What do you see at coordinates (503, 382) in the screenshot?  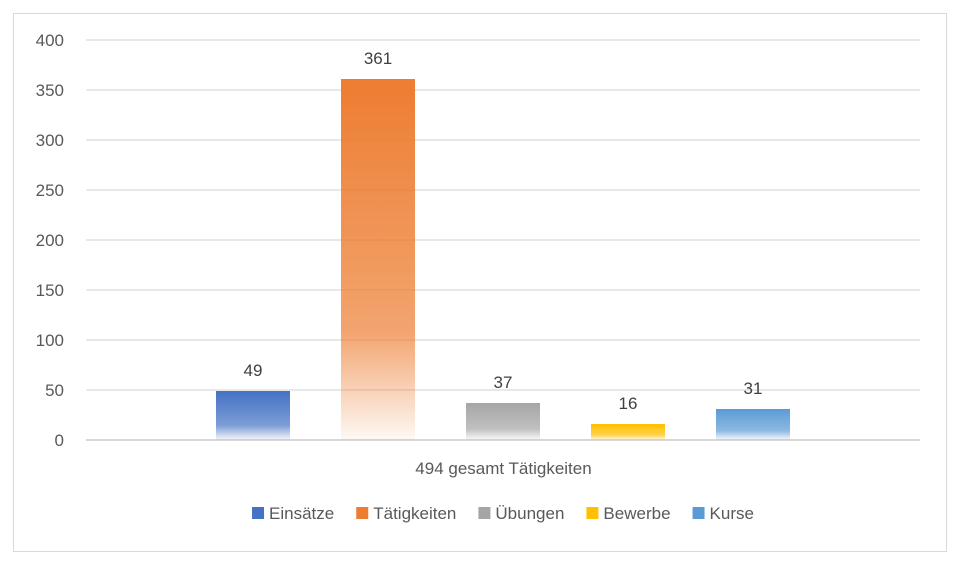 I see `data-label: 37` at bounding box center [503, 382].